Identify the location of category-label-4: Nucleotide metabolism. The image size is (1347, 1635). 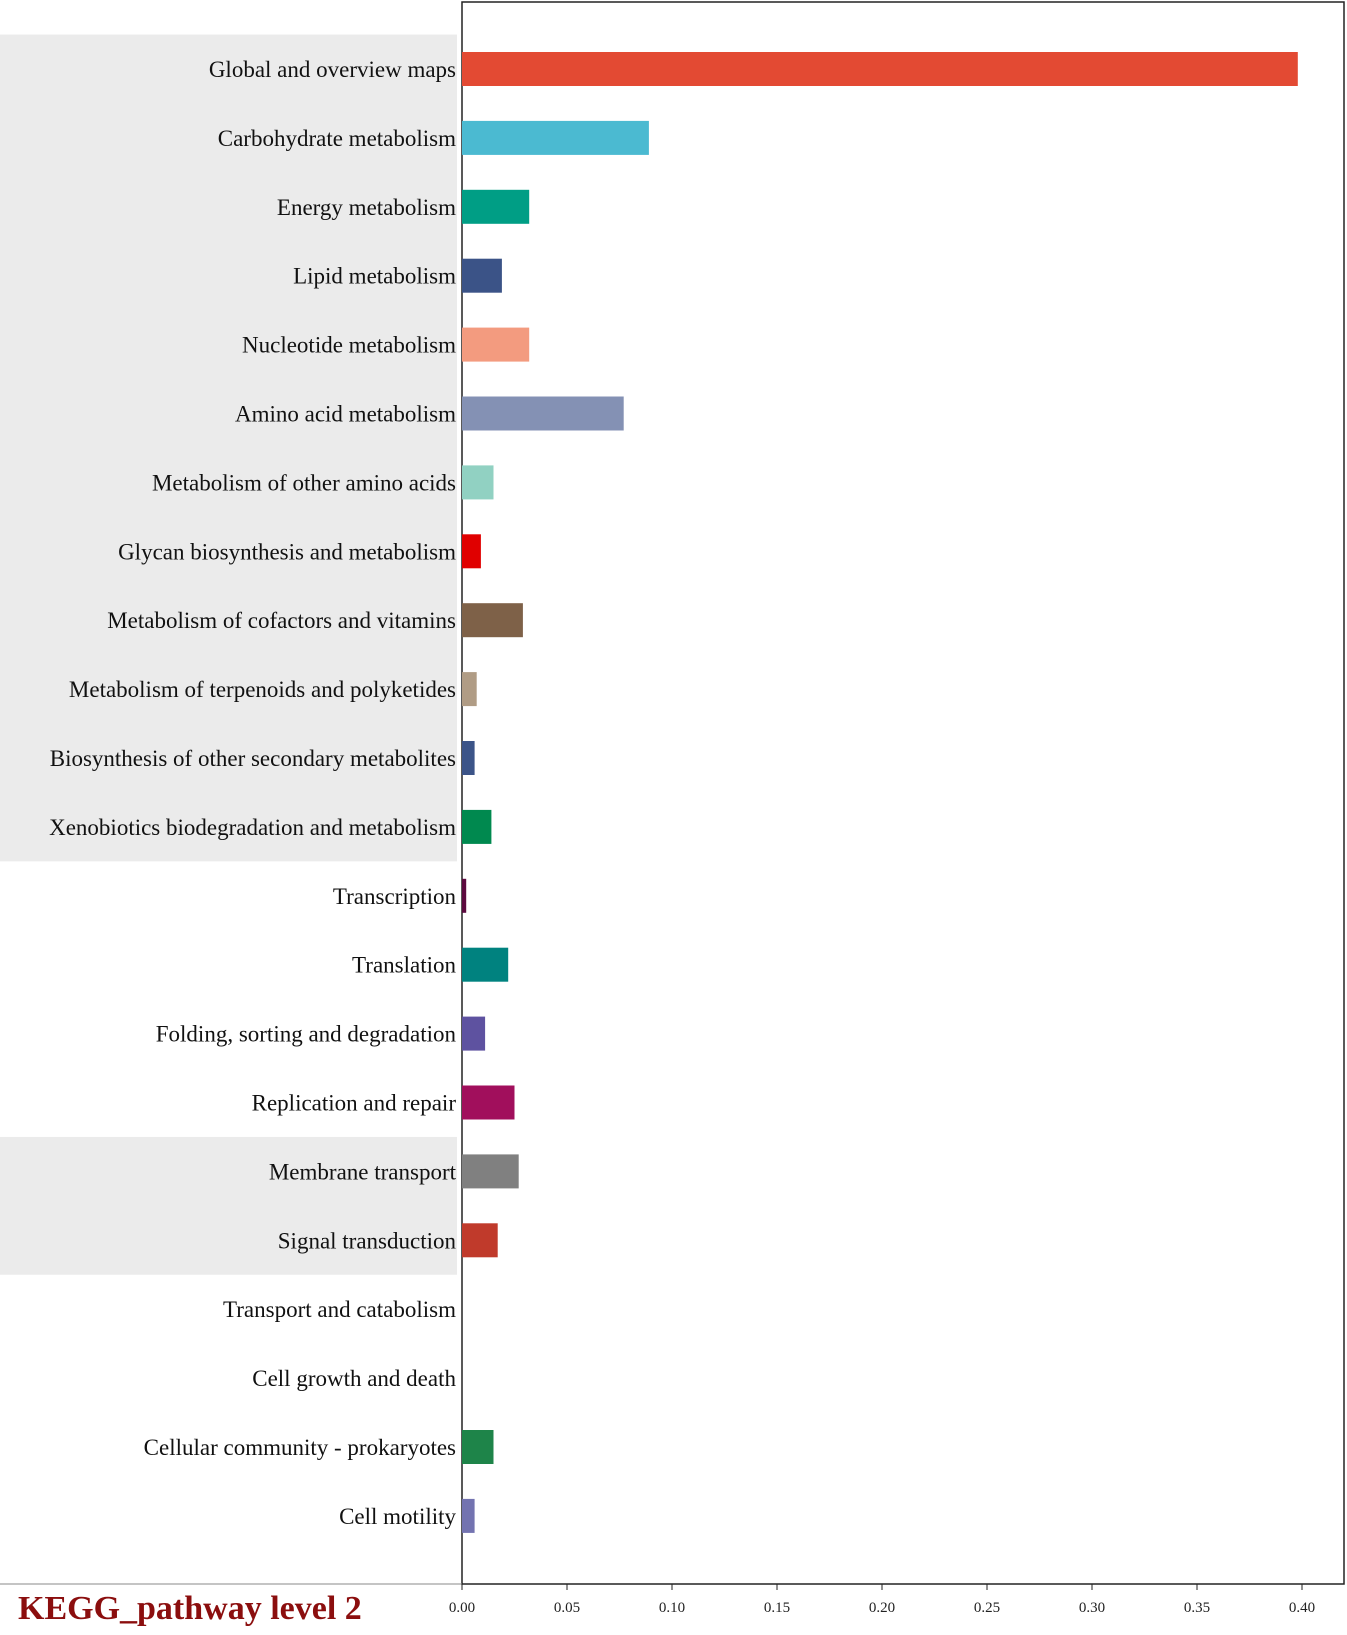
(349, 345).